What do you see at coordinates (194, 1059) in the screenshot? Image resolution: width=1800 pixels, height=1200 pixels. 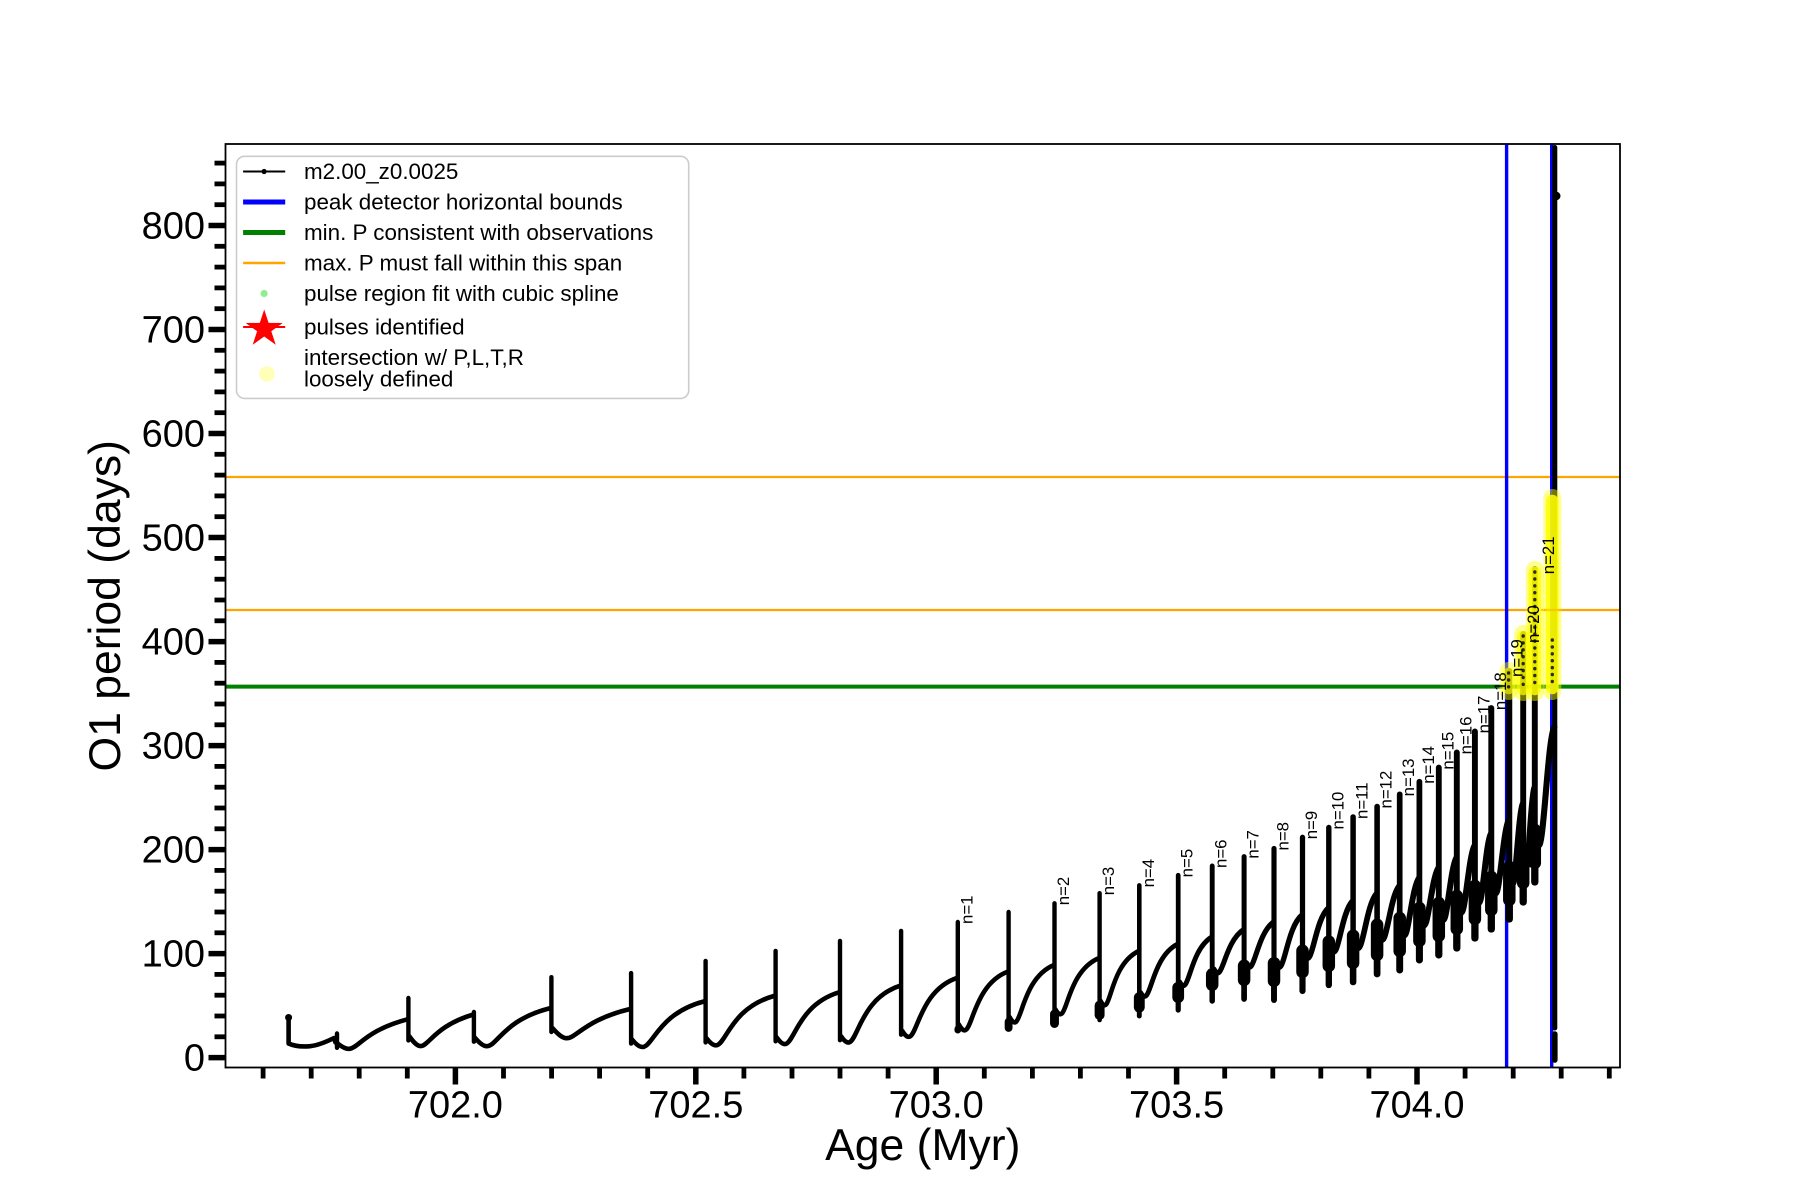 I see `svg-text: 0` at bounding box center [194, 1059].